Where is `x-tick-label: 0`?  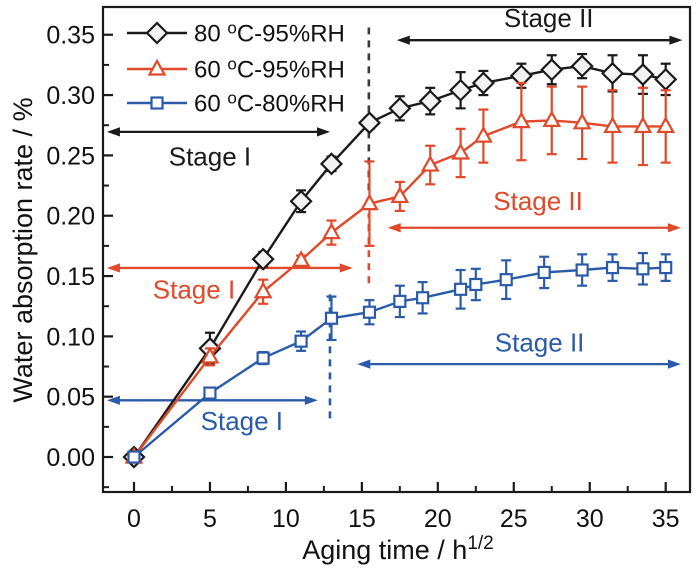 x-tick-label: 0 is located at coordinates (134, 519).